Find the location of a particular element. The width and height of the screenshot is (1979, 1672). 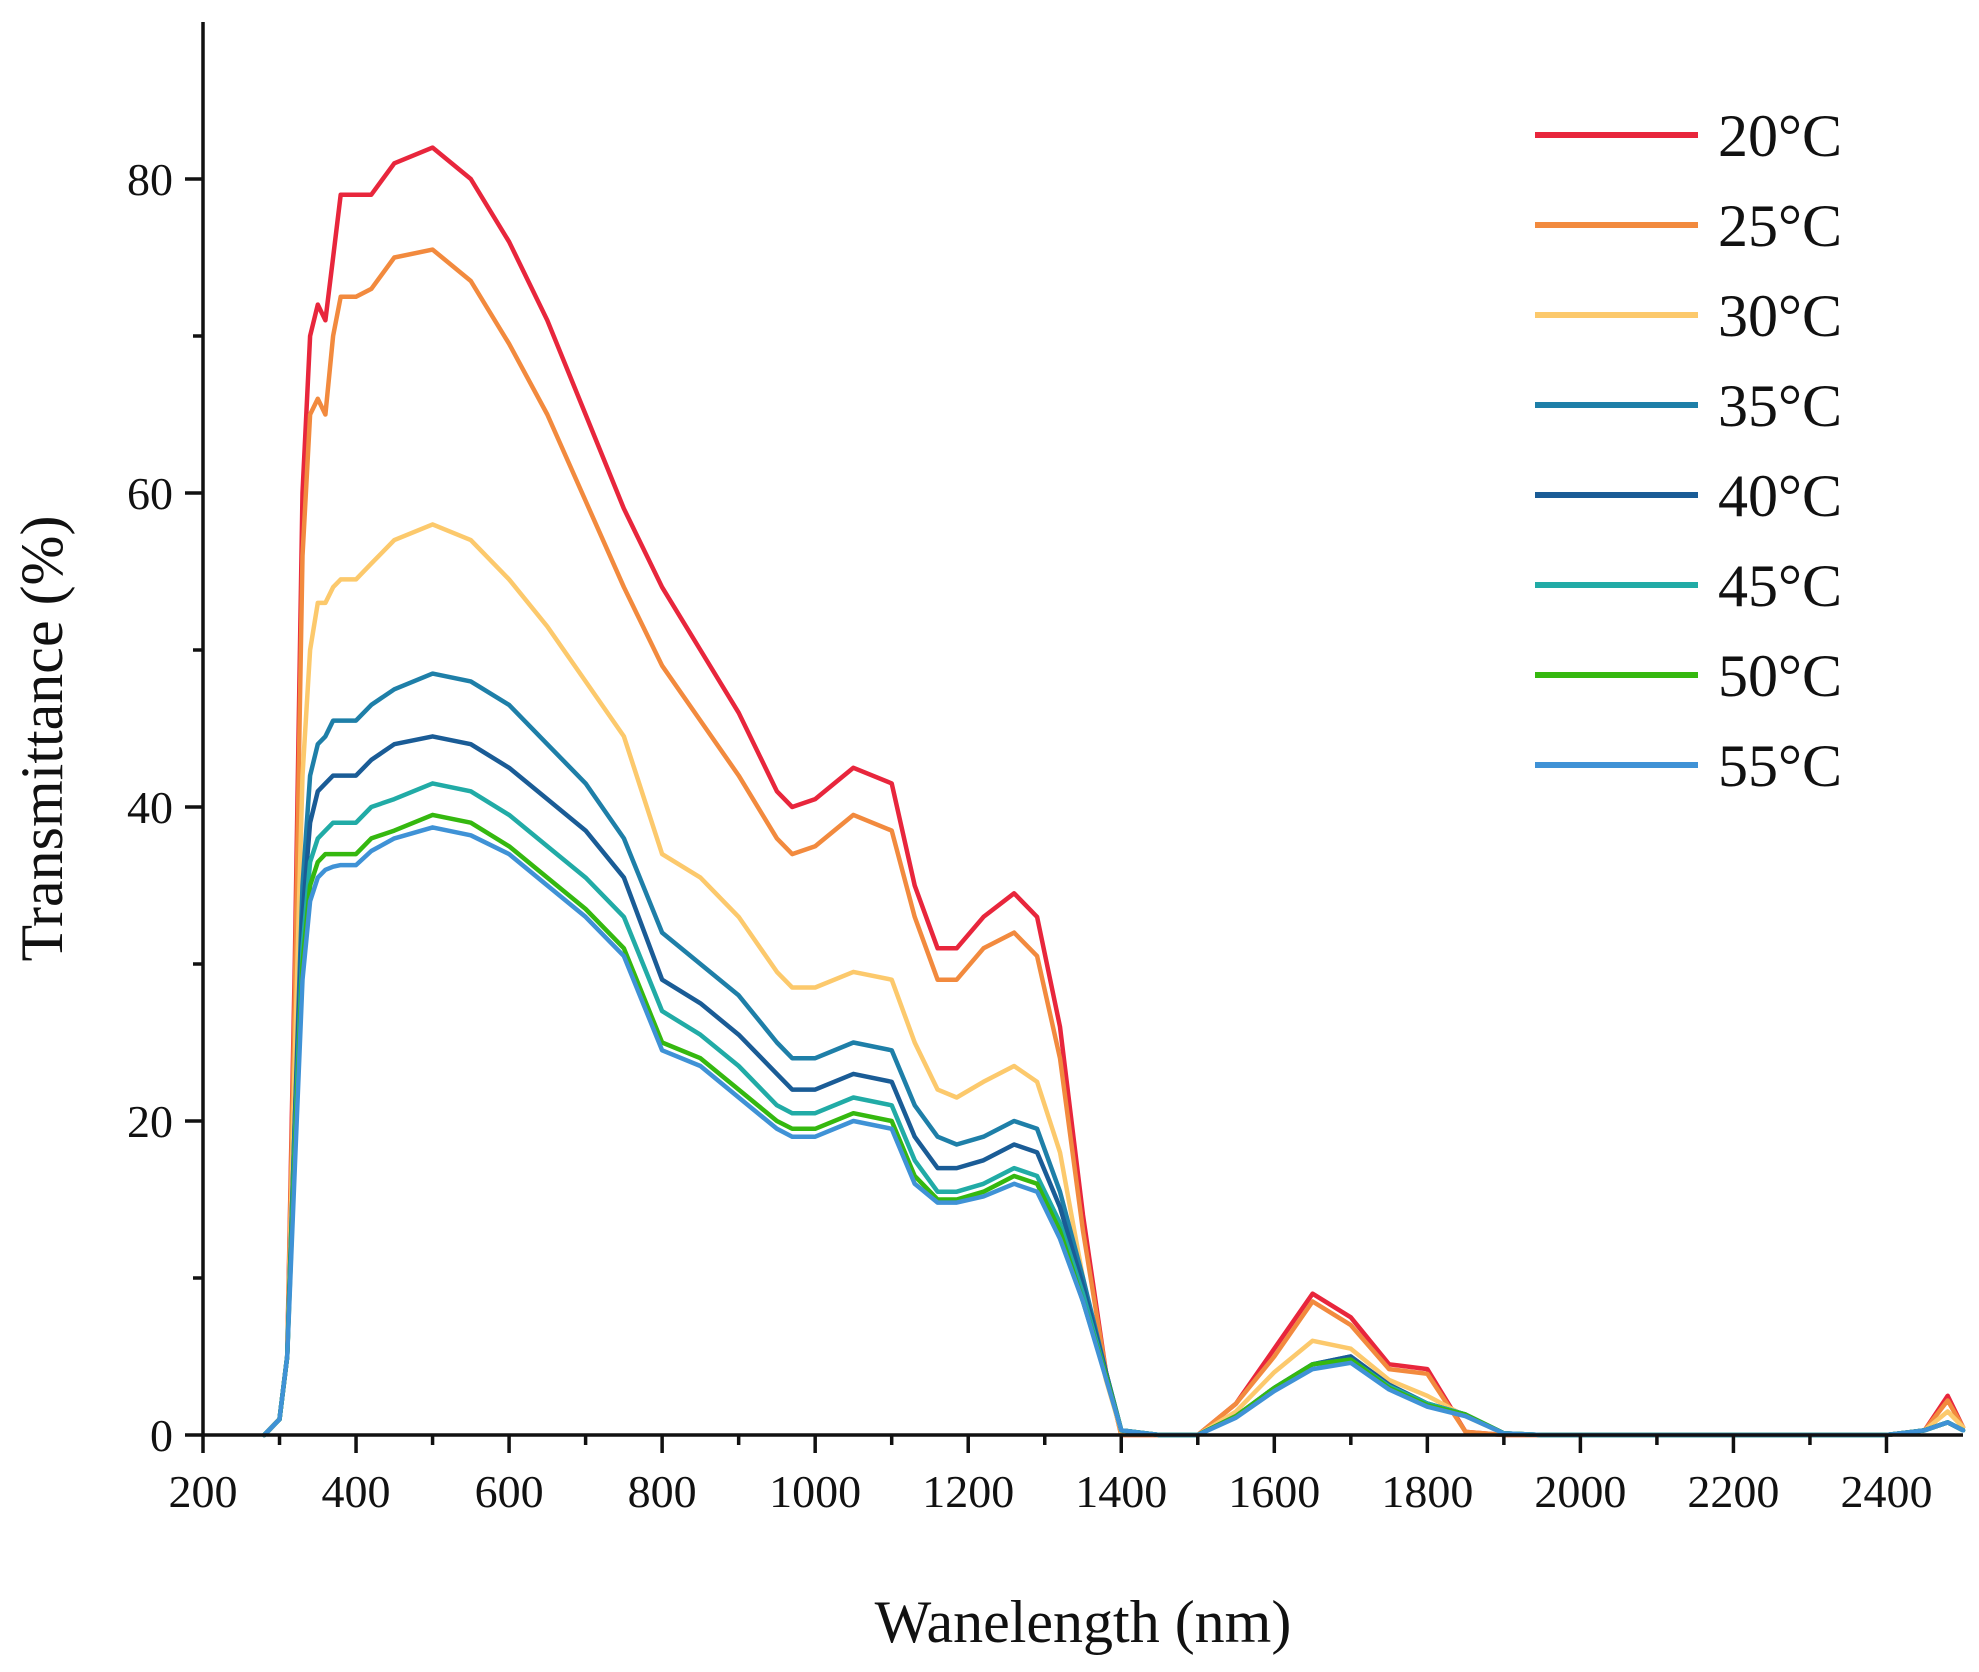

y-tick-label: 0 is located at coordinates (161, 1435).